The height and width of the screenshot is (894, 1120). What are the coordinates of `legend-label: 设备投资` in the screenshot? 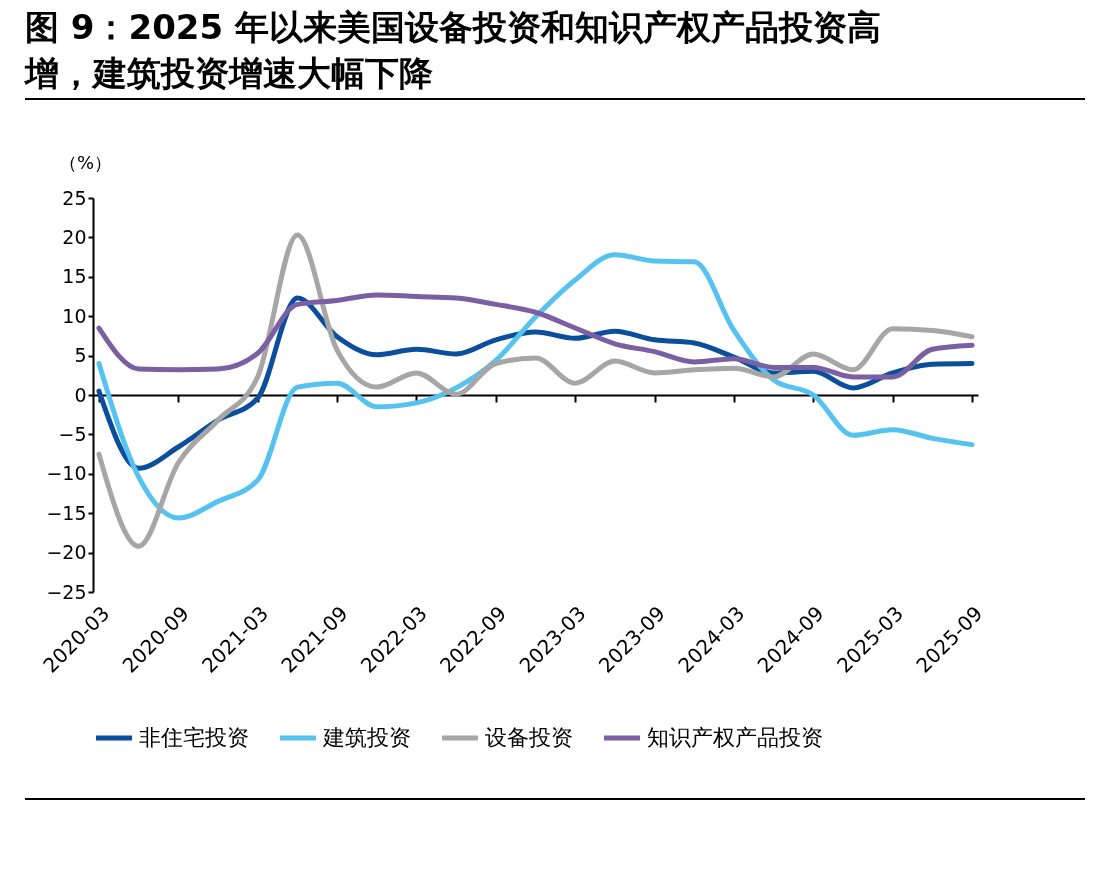 It's located at (529, 737).